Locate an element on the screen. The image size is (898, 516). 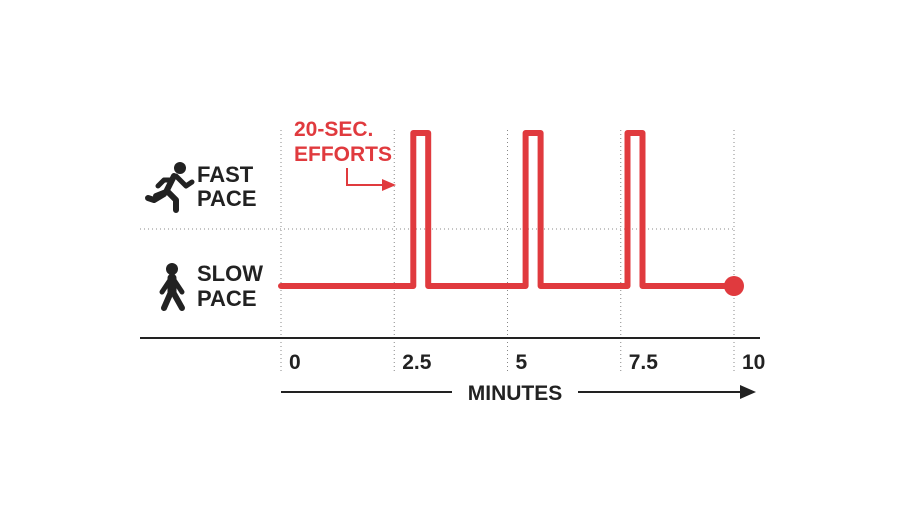
x-tick-label: 0 is located at coordinates (295, 362).